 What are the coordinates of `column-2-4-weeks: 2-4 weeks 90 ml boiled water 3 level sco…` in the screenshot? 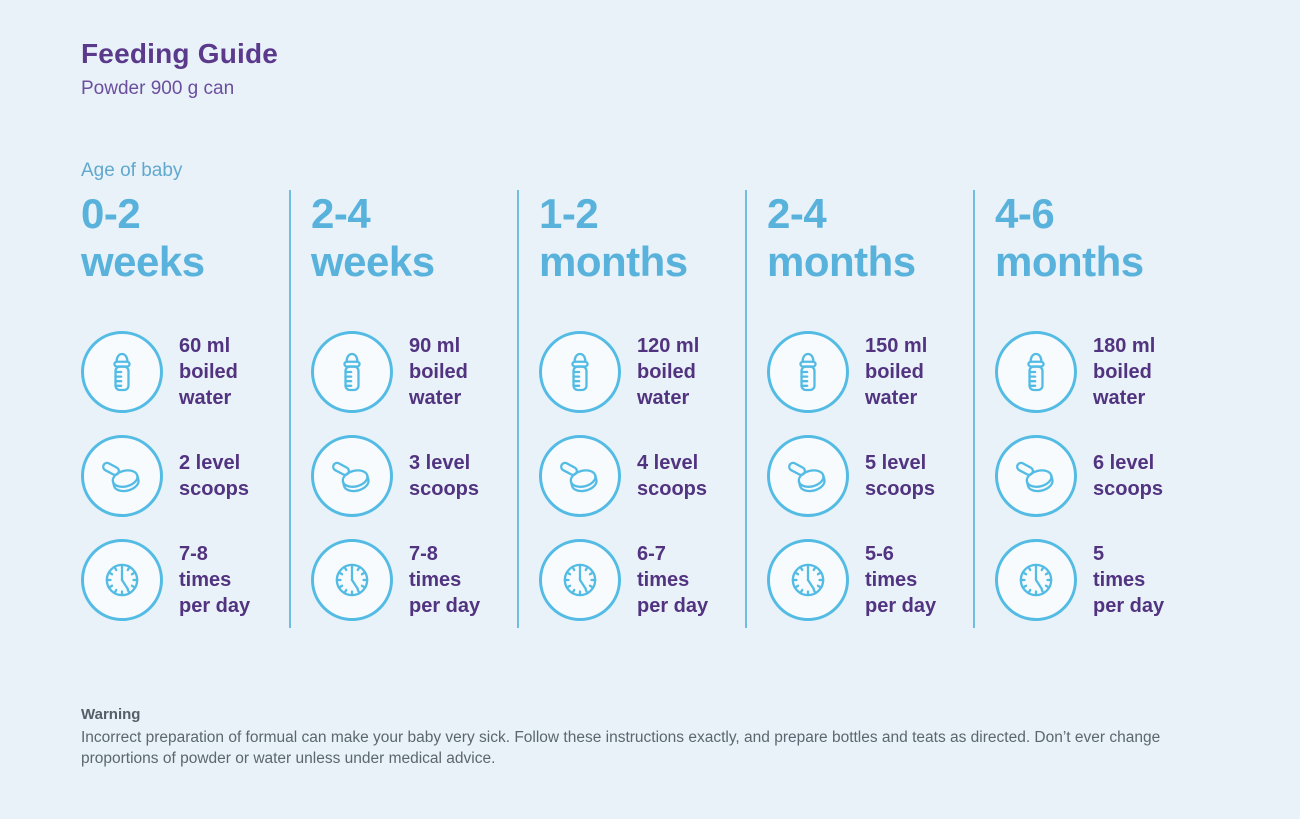 It's located at (403, 409).